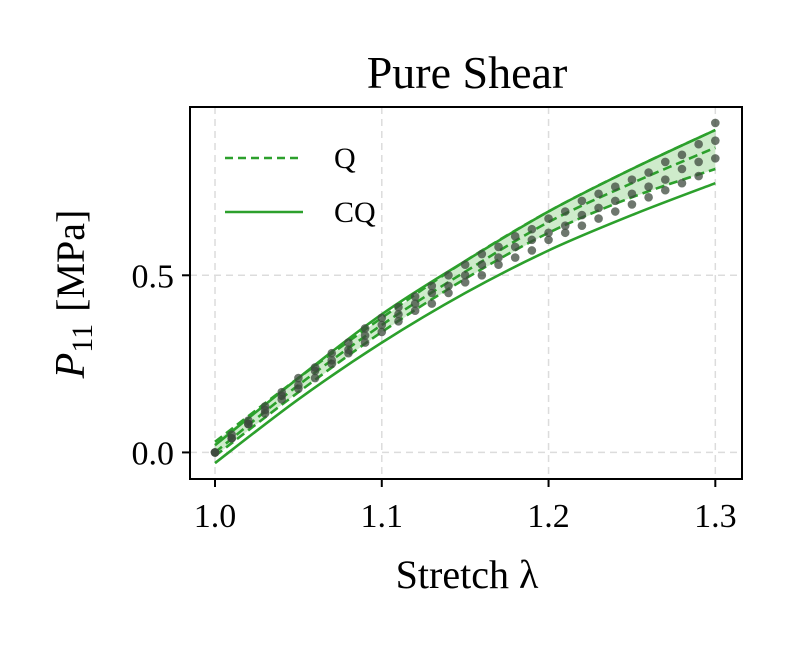  Describe the element at coordinates (355, 212) in the screenshot. I see `legend-label-cq: CQ` at that location.